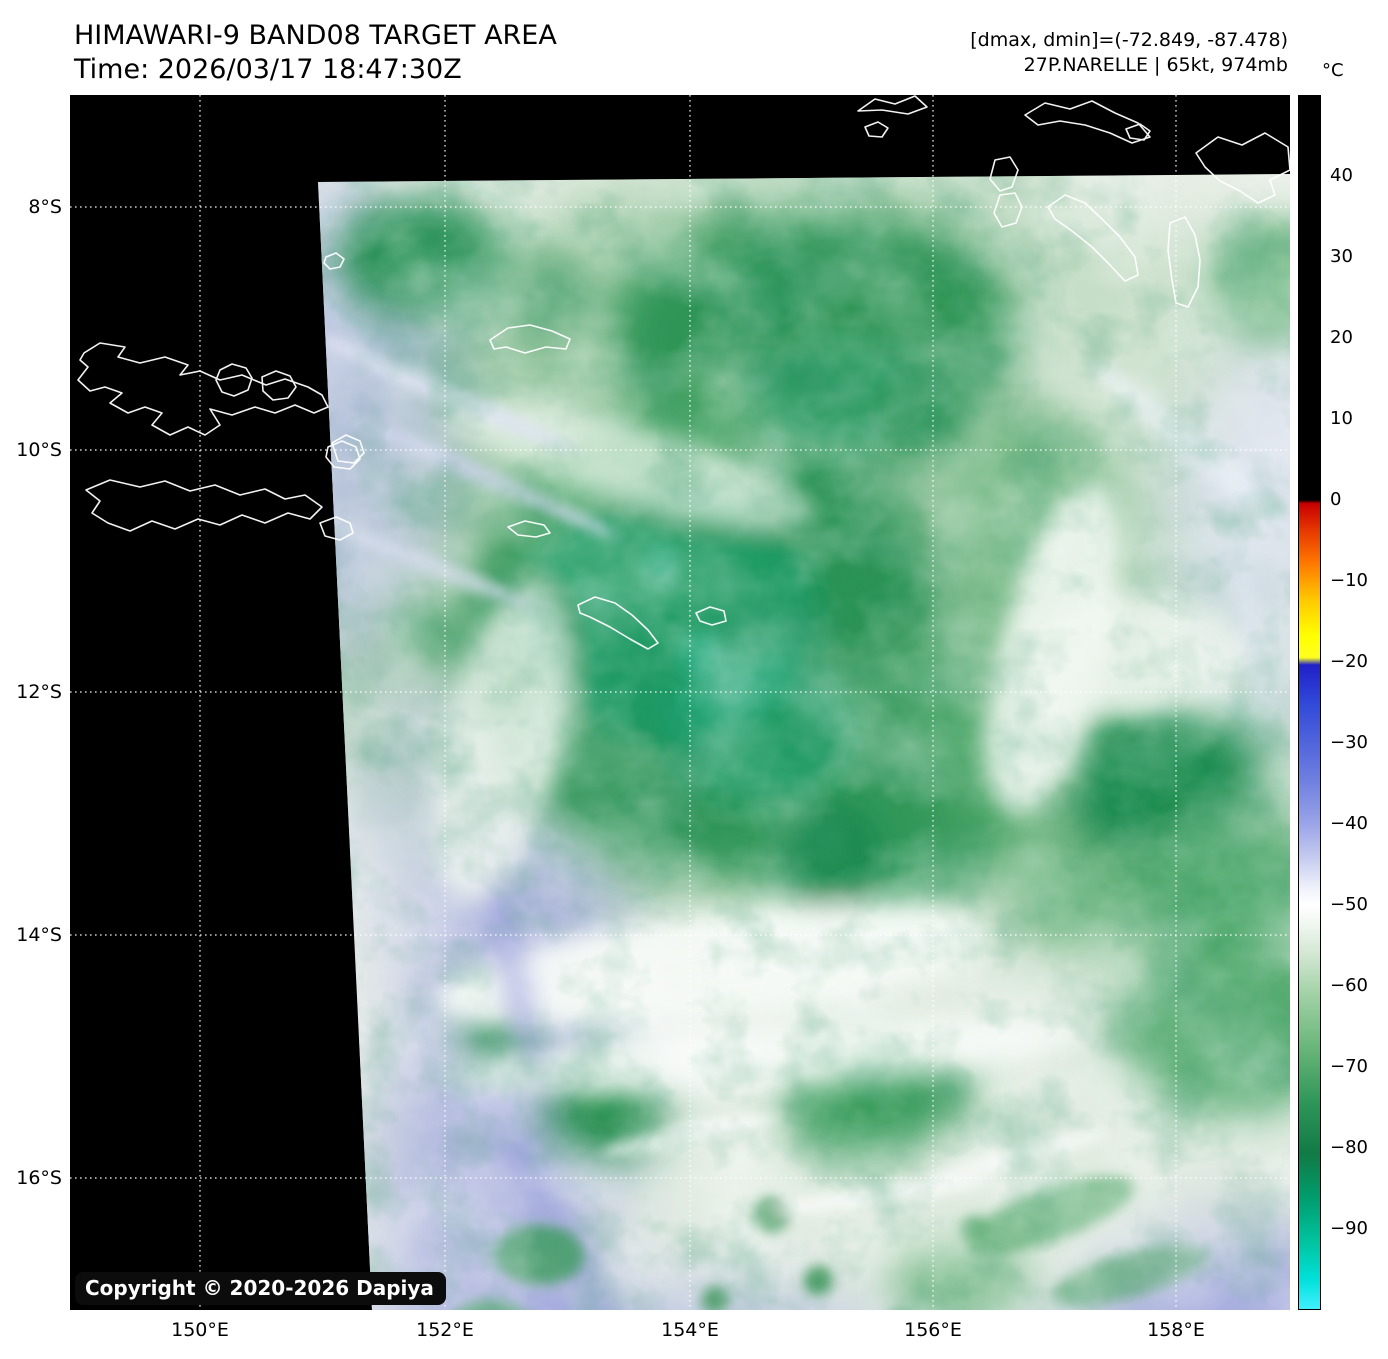 Image resolution: width=1388 pixels, height=1359 pixels. What do you see at coordinates (1349, 742) in the screenshot?
I see `colorbar-tick-label: −30` at bounding box center [1349, 742].